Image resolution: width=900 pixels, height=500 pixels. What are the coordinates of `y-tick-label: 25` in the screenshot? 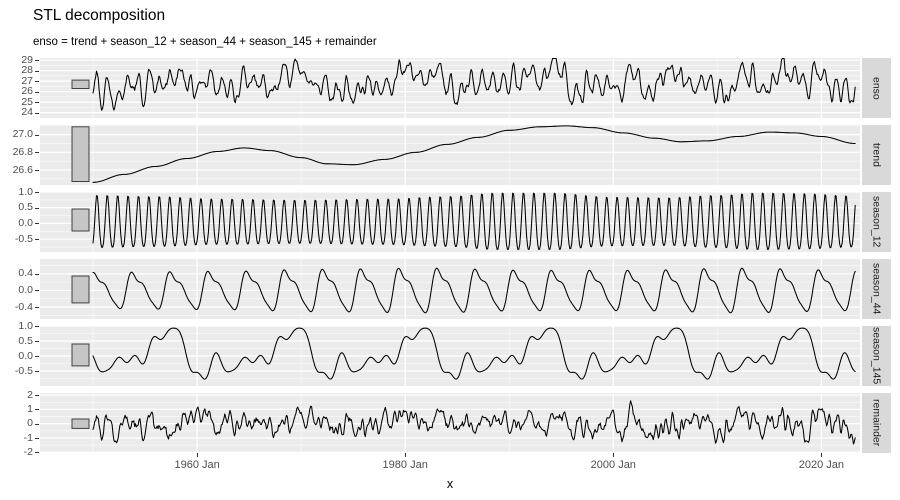 It's located at (27, 101).